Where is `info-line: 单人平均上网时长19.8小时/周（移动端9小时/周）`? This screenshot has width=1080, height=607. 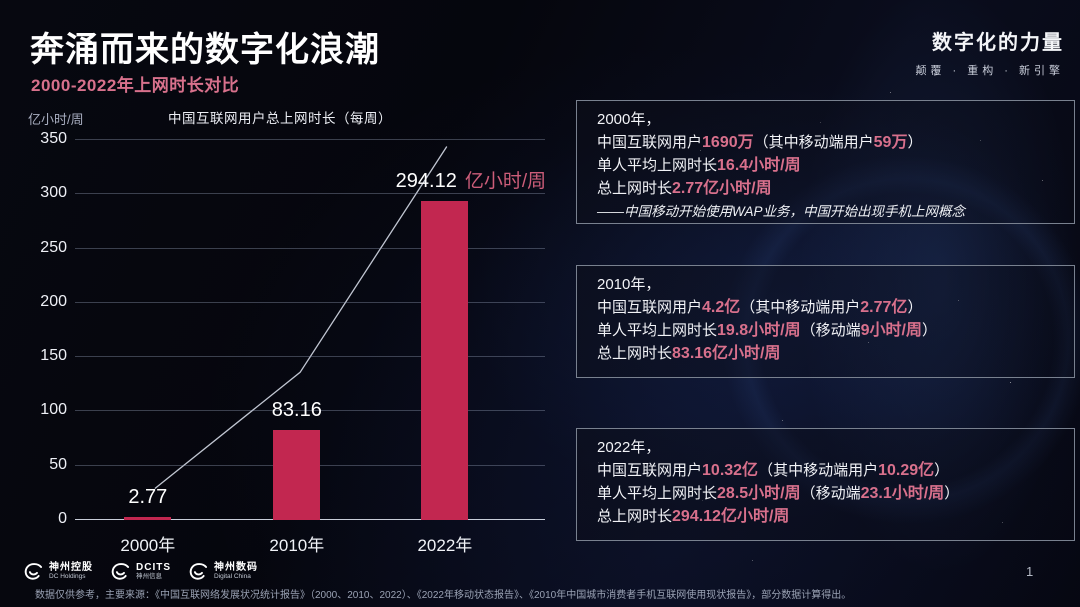 info-line: 单人平均上网时长19.8小时/周（移动端9小时/周） is located at coordinates (825, 330).